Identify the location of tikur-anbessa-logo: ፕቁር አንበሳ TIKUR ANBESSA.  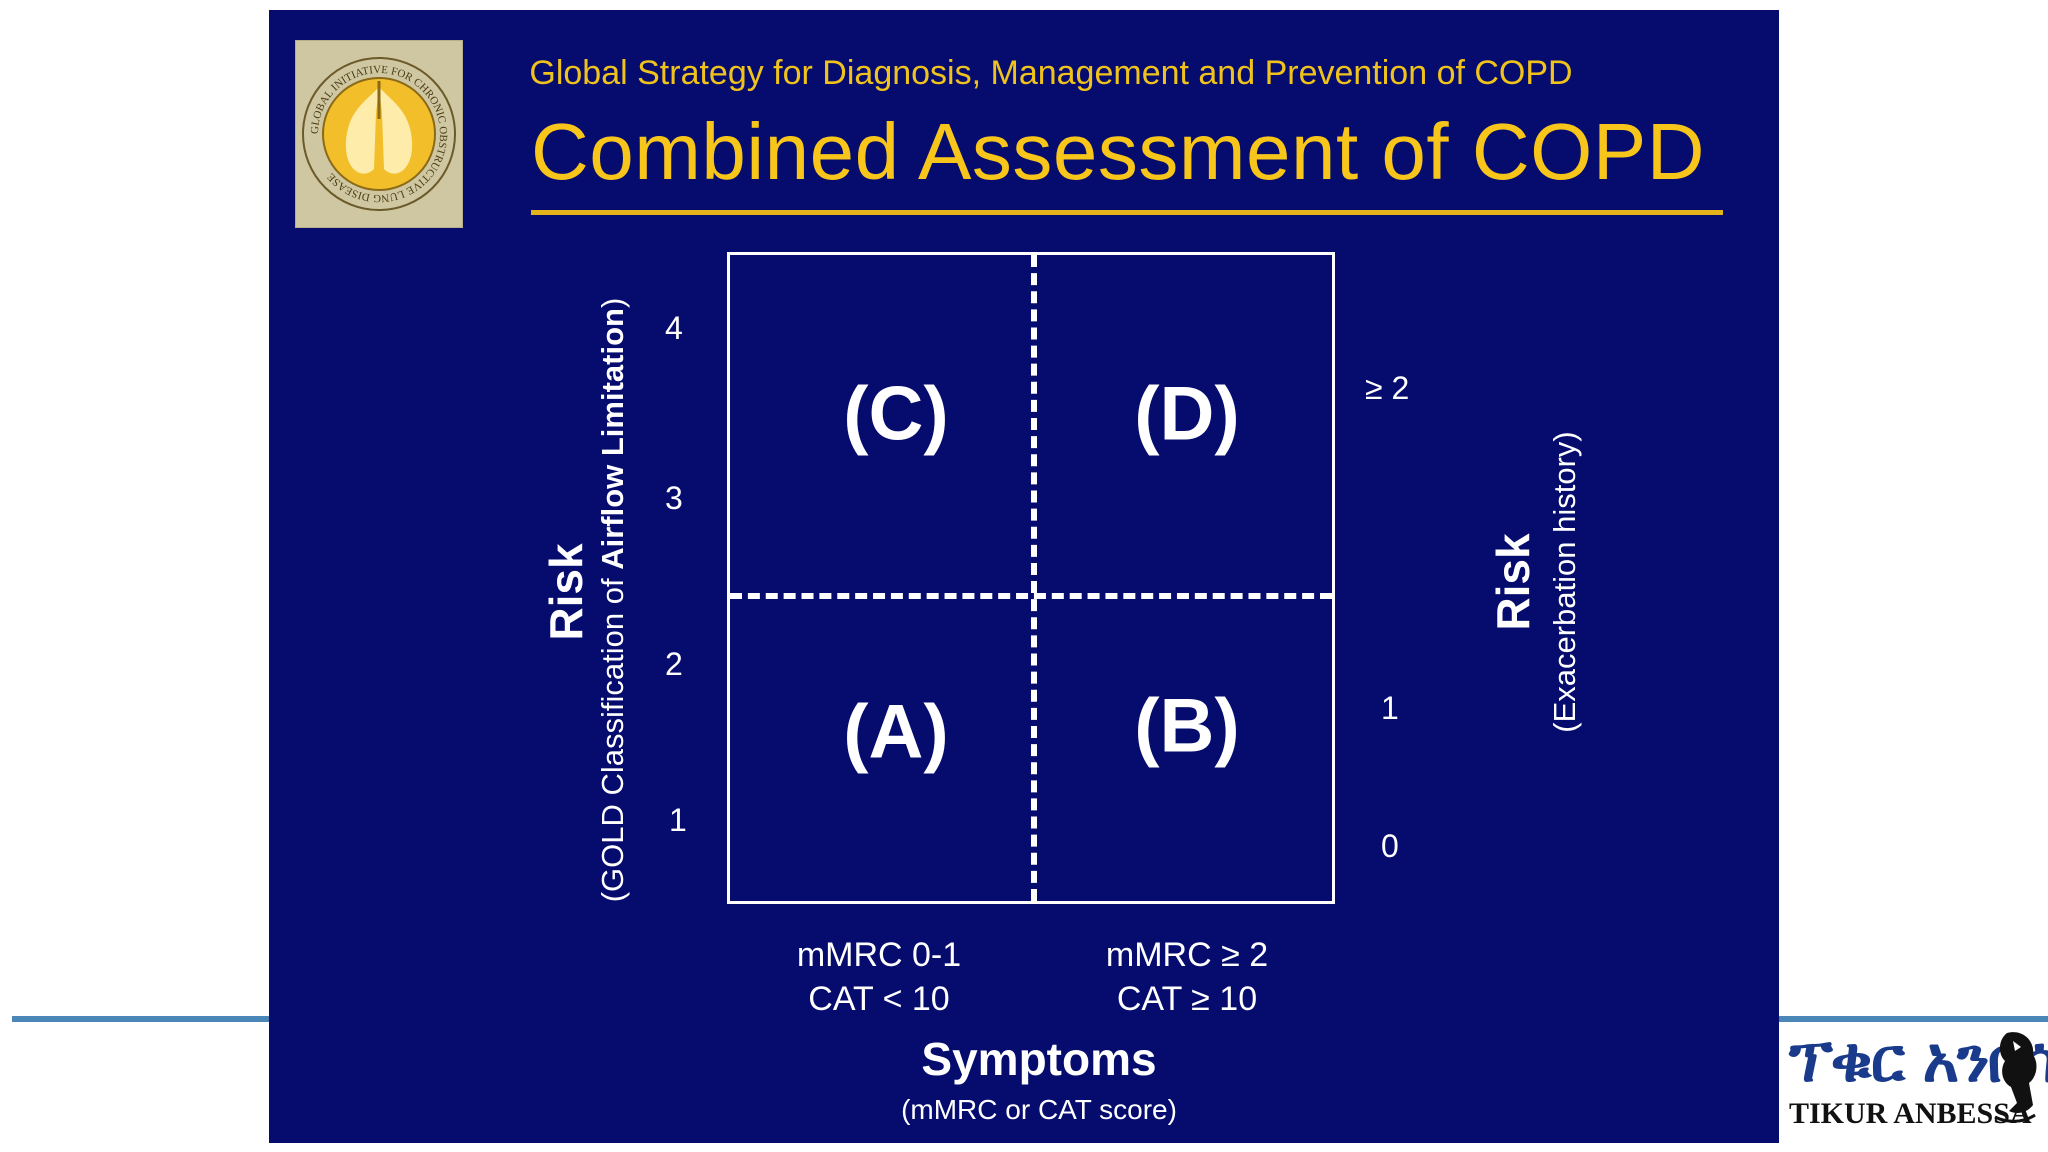
(1917, 1079).